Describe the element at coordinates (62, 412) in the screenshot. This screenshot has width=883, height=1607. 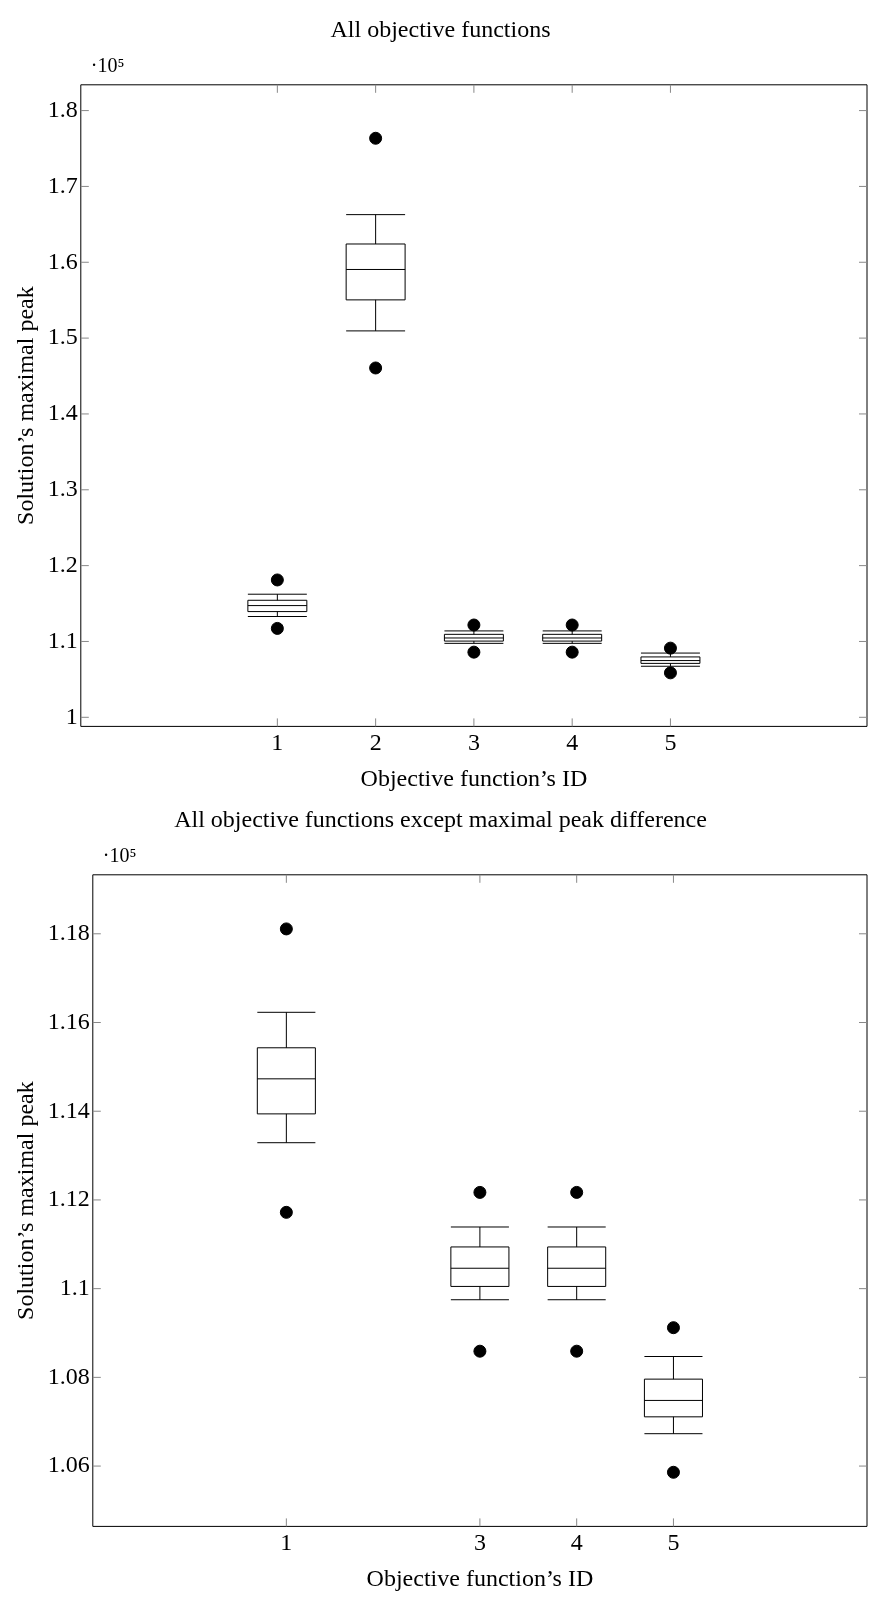
I see `y-tick-label: 1.4` at that location.